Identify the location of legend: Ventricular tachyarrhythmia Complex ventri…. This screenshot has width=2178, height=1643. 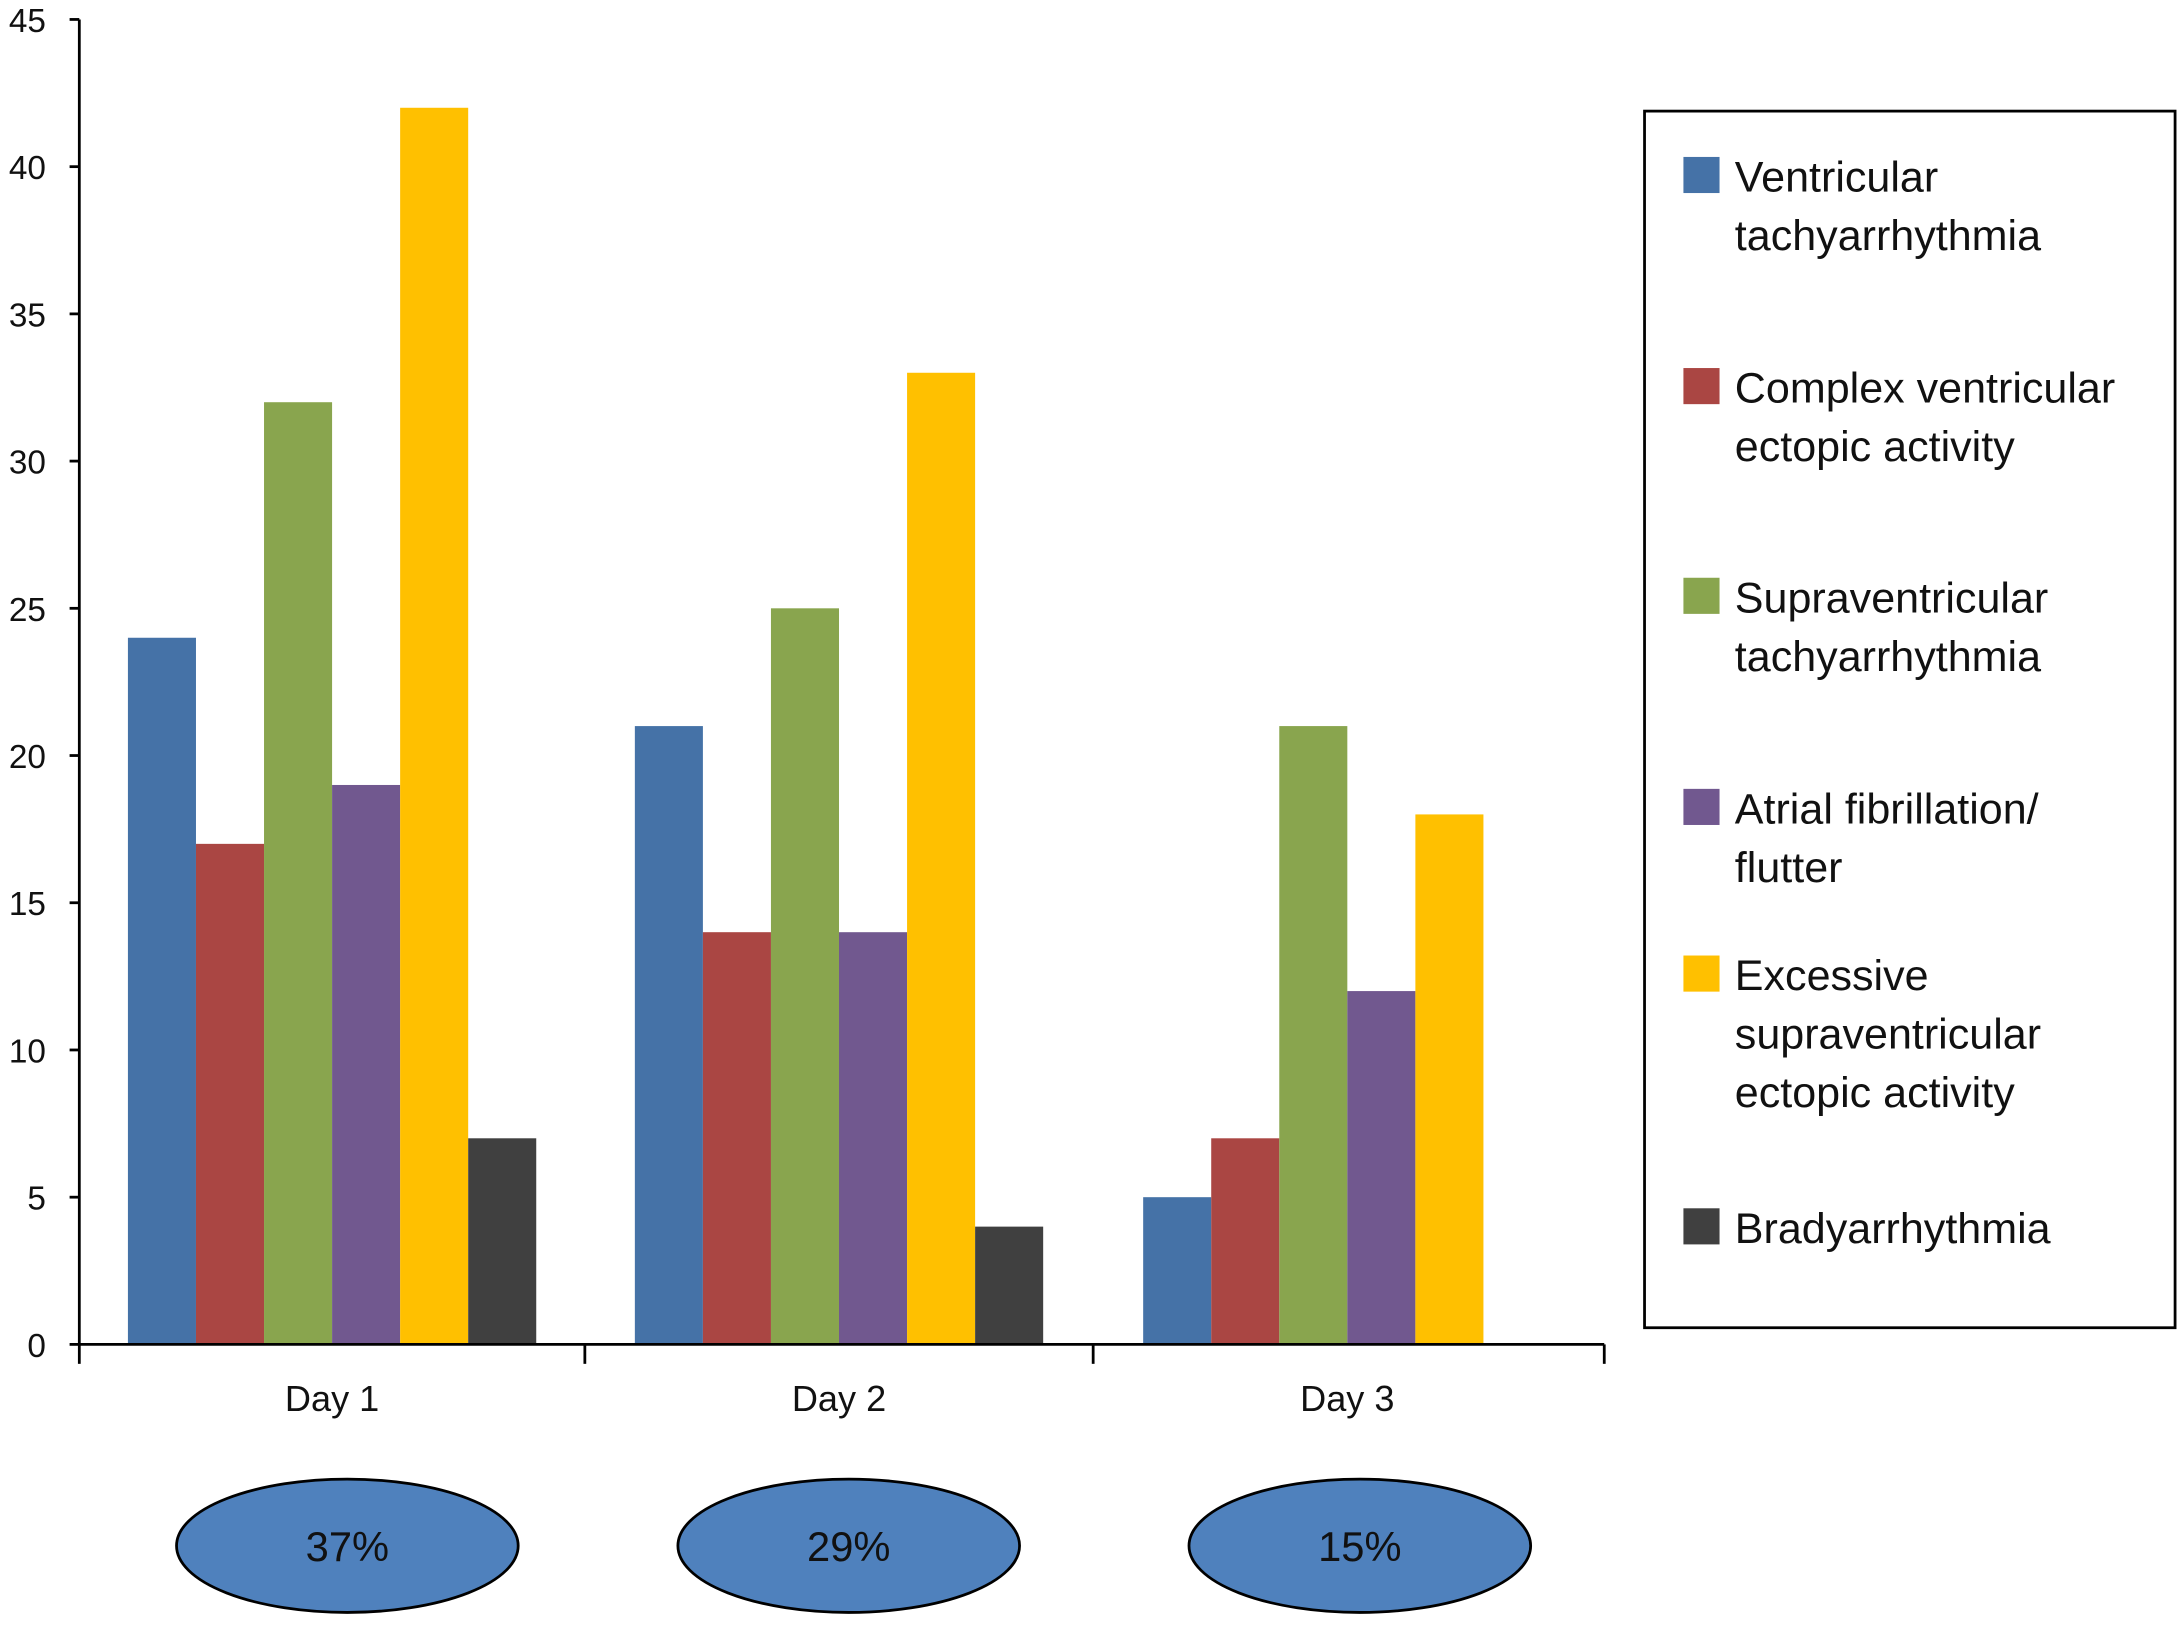
(1899, 703).